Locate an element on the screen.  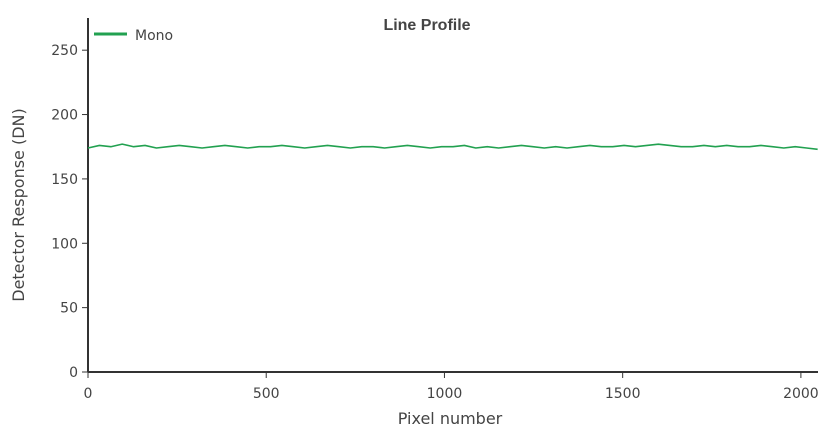
y-tick-label: 250 is located at coordinates (64, 51).